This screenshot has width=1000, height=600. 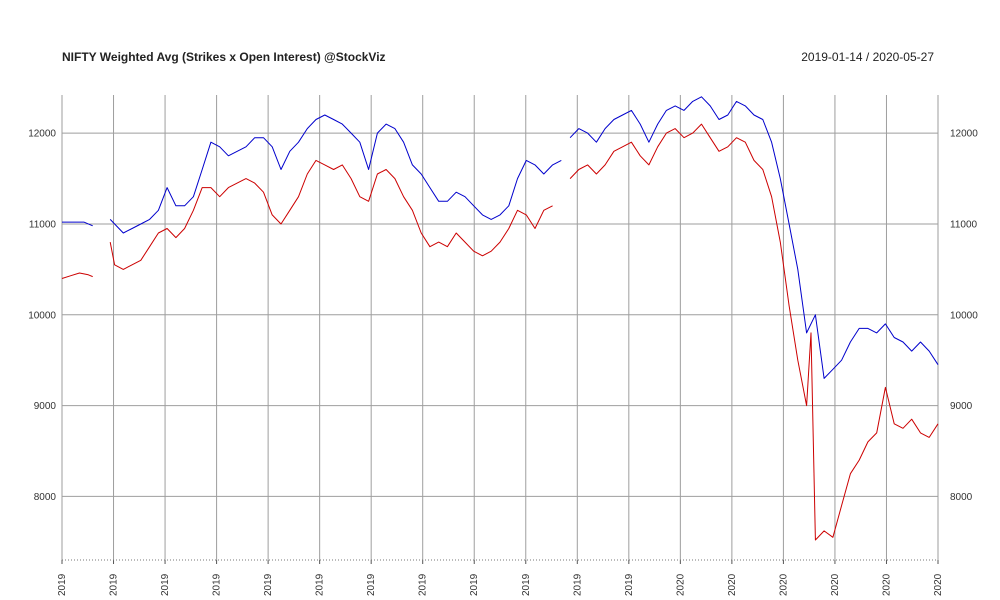 I want to click on y-axis-right-labels: 8000 9000 10000 11000 12000, so click(x=964, y=316).